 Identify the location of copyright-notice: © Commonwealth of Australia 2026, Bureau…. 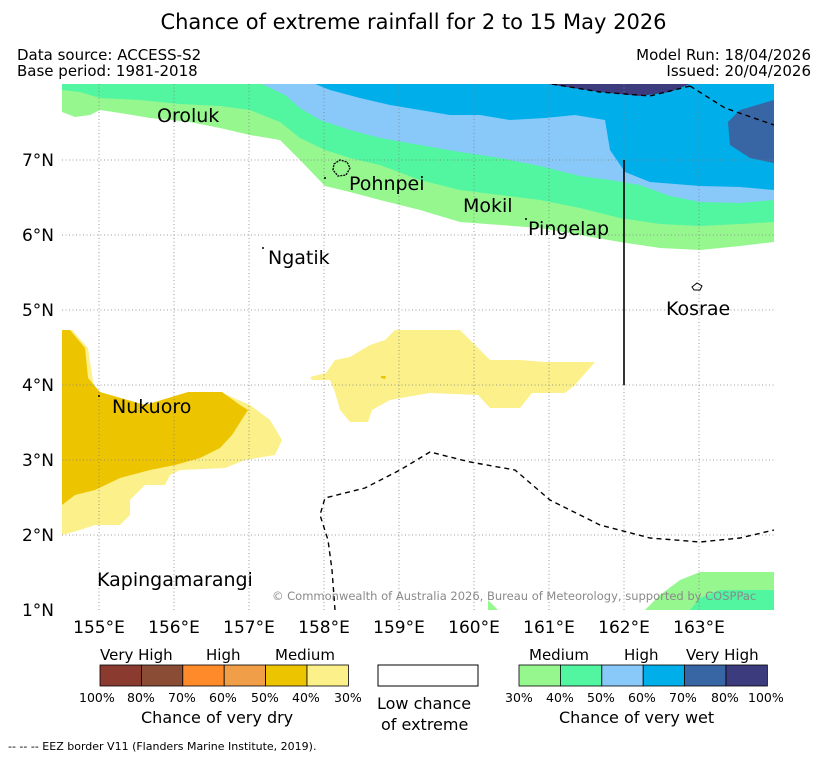
(514, 596).